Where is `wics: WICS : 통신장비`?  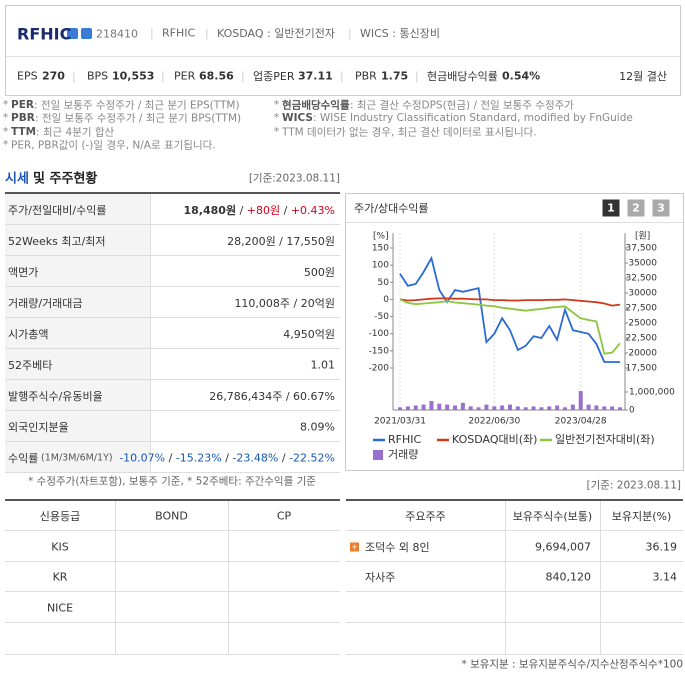
wics: WICS : 통신장비 is located at coordinates (400, 33).